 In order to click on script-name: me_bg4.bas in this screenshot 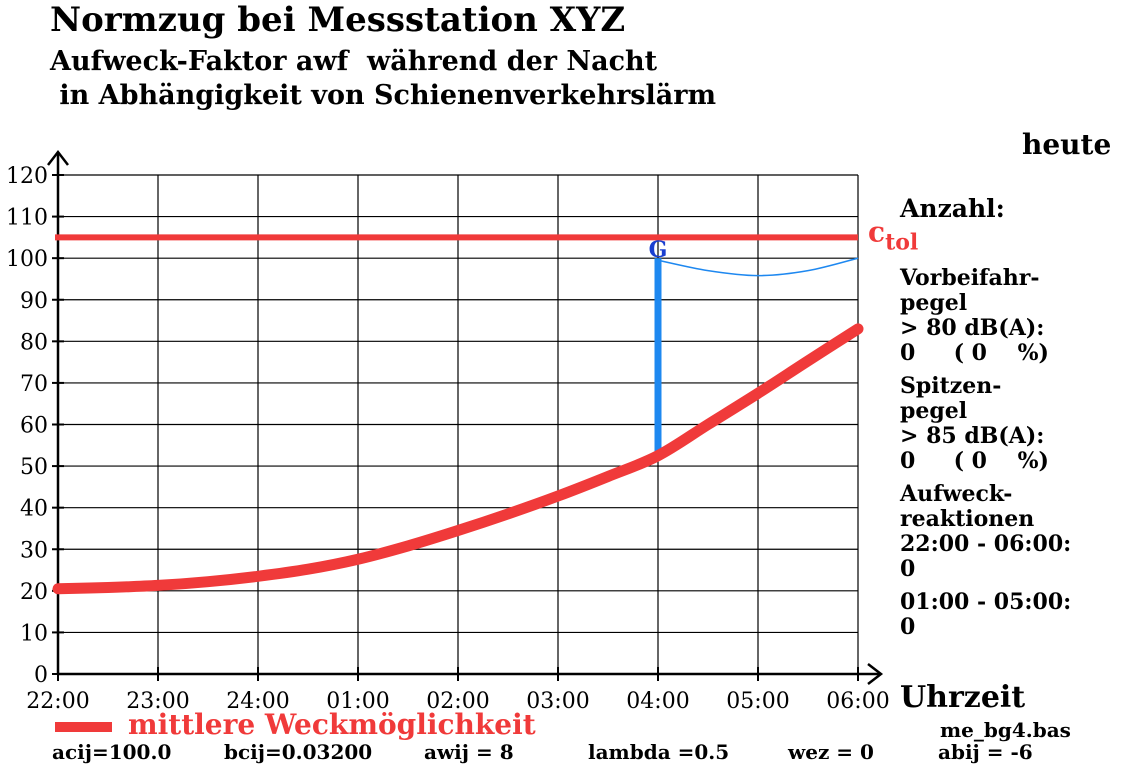, I will do `click(1005, 730)`.